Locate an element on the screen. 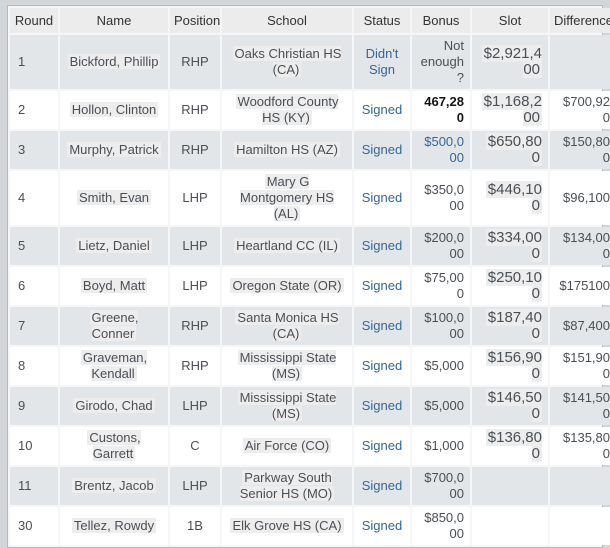  slot-value: $187,400 is located at coordinates (513, 325).